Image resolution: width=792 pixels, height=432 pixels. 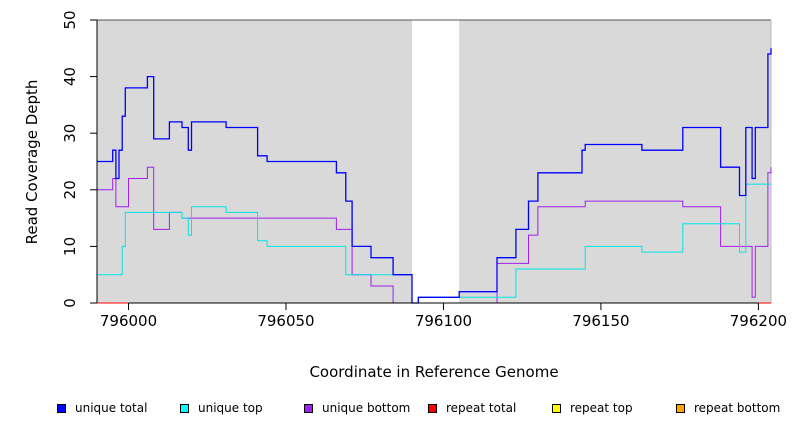 What do you see at coordinates (230, 408) in the screenshot?
I see `legend-label: unique top` at bounding box center [230, 408].